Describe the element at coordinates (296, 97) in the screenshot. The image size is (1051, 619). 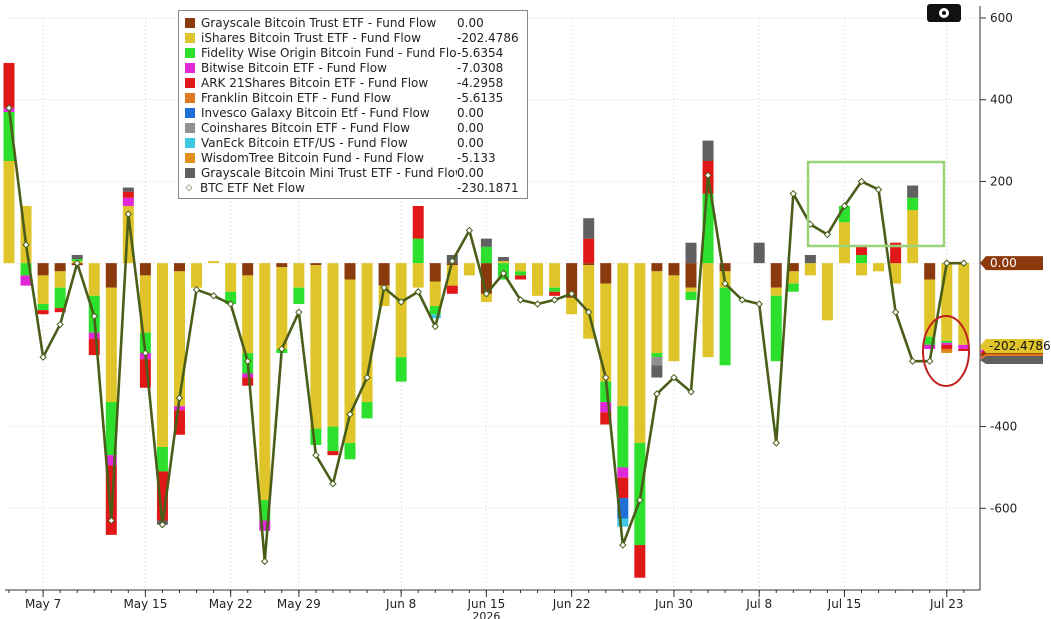
I see `legend-label: Franklin Bitcoin ETF - Fund Flow` at that location.